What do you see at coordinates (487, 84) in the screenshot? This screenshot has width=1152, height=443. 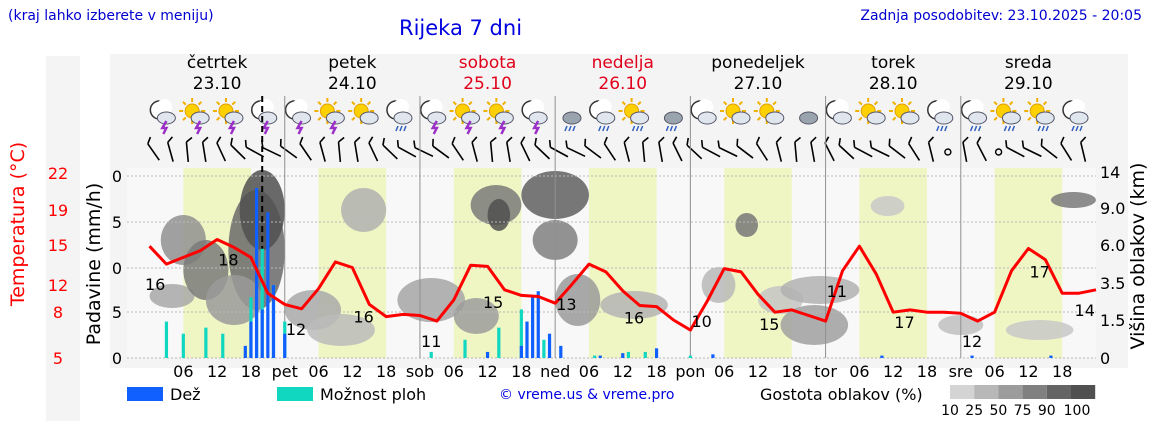 I see `day-date: 25.10` at bounding box center [487, 84].